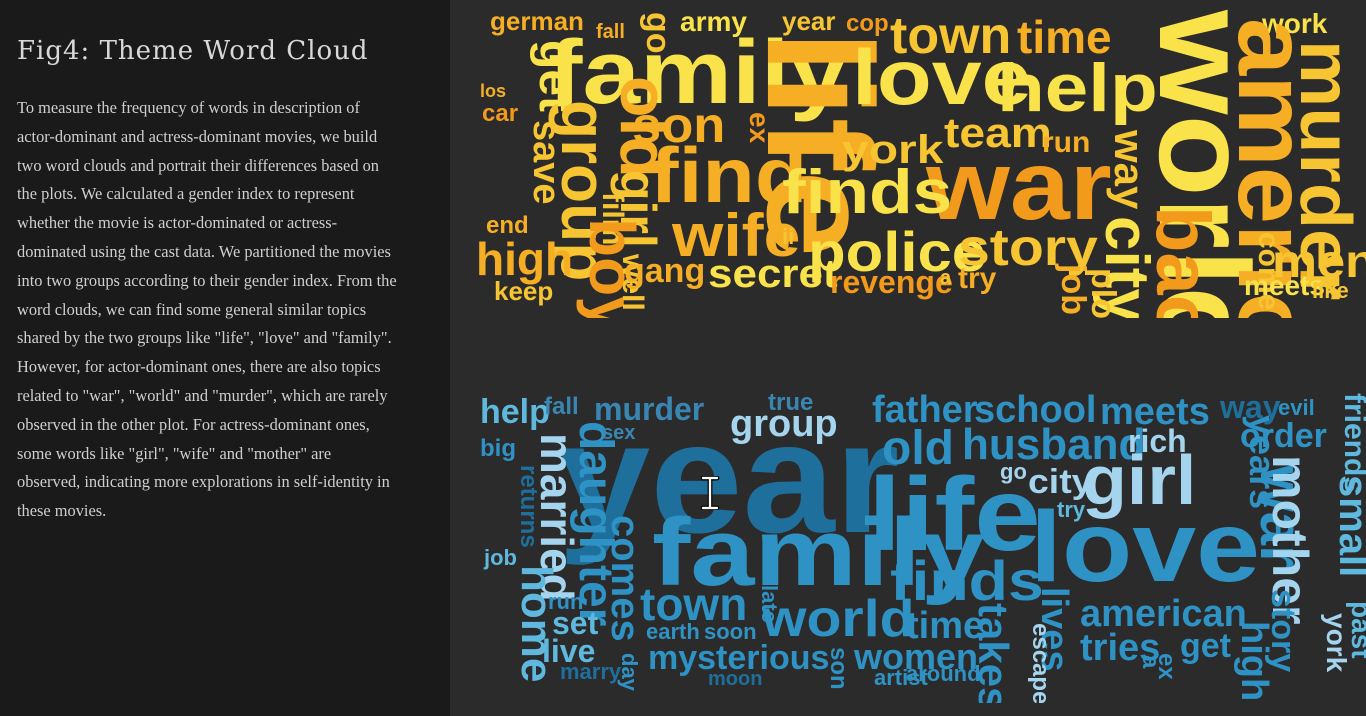 The width and height of the screenshot is (1366, 716). Describe the element at coordinates (610, 32) in the screenshot. I see `actor-word-fall: fall` at that location.